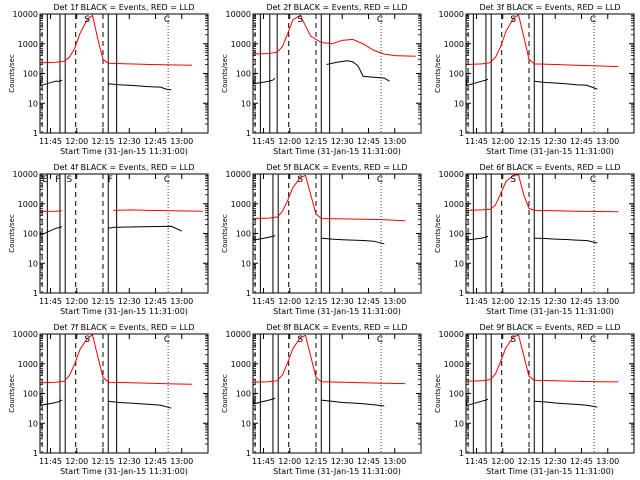 This screenshot has height=480, width=640. I want to click on chart-title: Det 5f BLACK = Events, RED = LLD, so click(336, 167).